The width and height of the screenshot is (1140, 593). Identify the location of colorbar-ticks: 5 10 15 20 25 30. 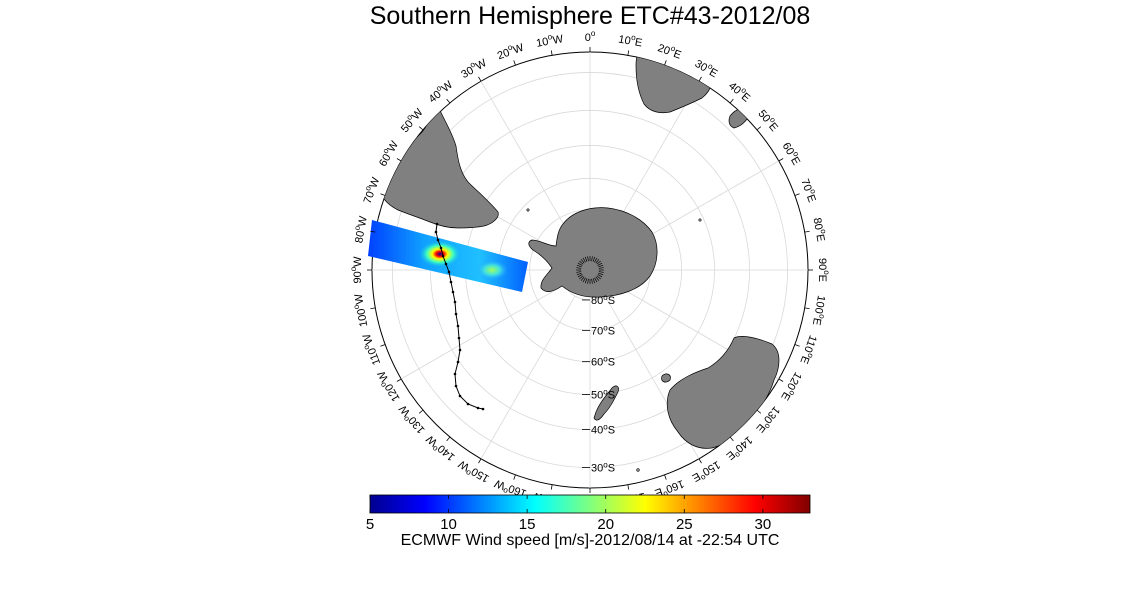
(568, 514).